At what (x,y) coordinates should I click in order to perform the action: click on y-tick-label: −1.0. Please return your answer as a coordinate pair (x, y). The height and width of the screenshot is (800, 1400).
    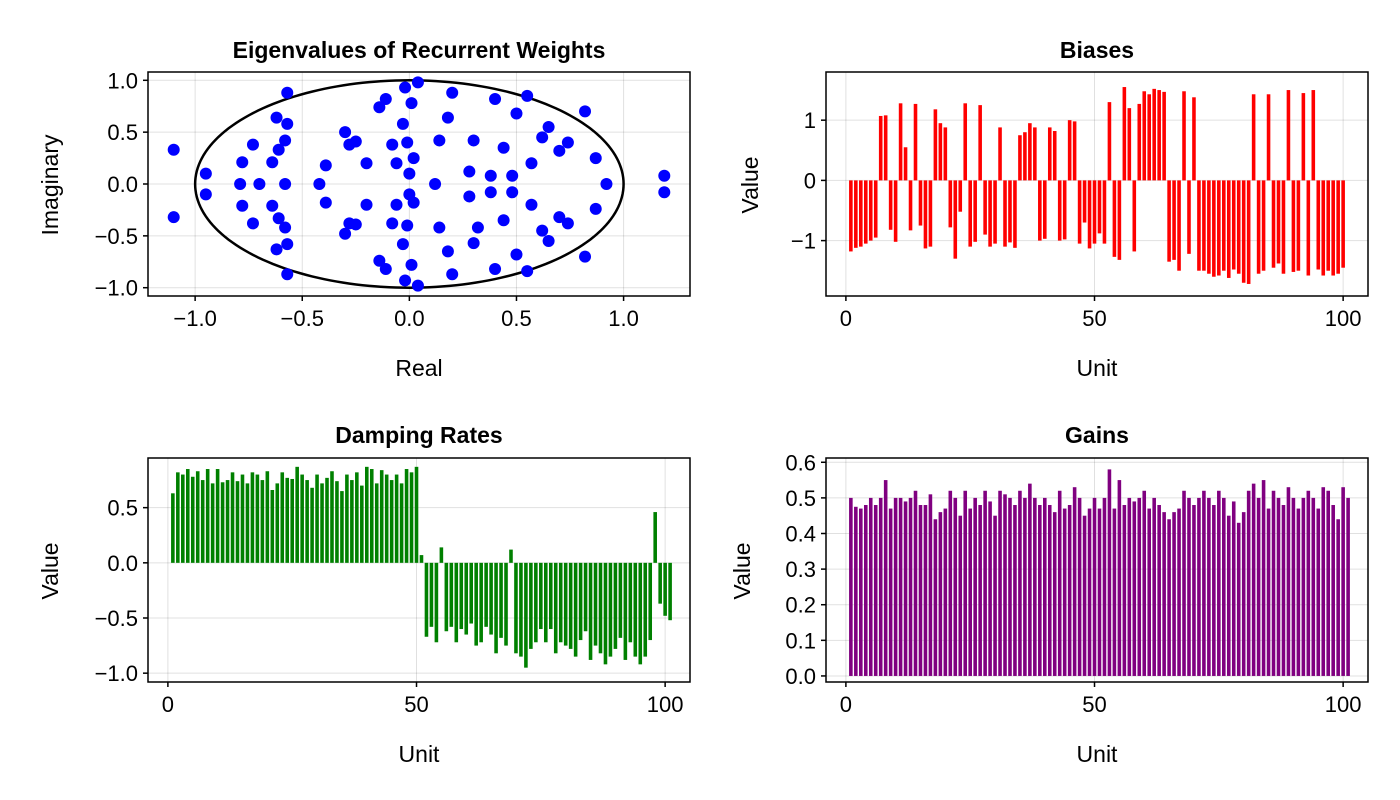
    Looking at the image, I should click on (116, 673).